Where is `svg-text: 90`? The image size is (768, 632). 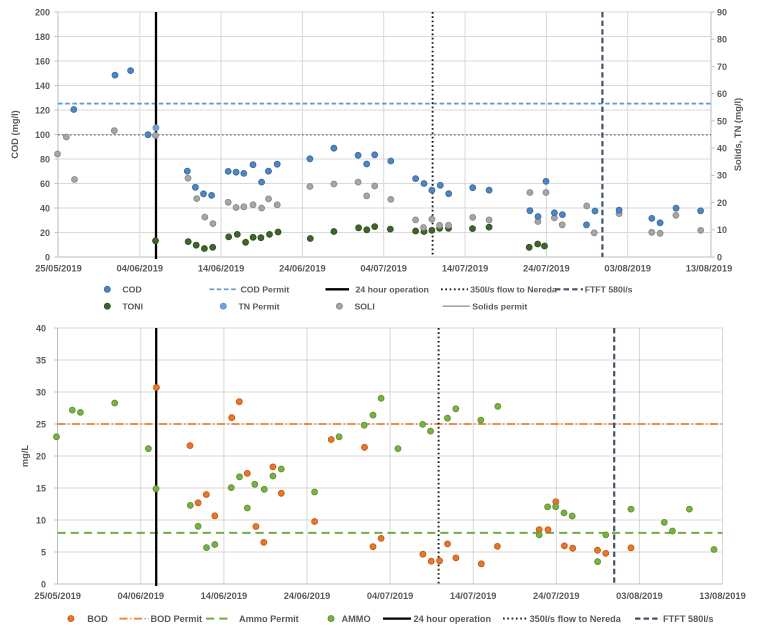
svg-text: 90 is located at coordinates (722, 12).